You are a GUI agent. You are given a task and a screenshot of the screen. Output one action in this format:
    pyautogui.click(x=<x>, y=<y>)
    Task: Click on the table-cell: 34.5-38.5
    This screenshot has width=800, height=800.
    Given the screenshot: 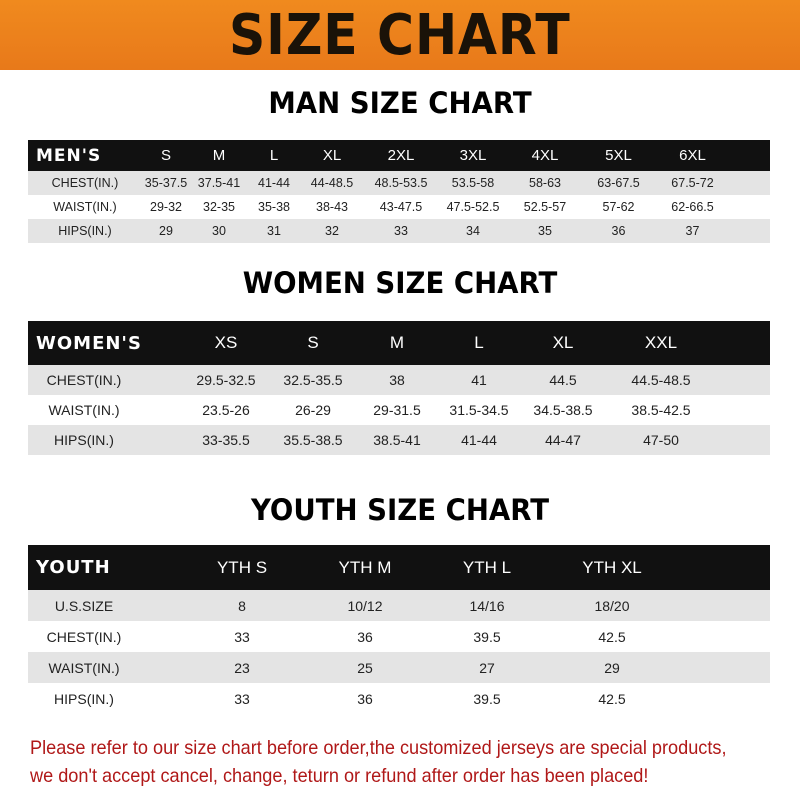 What is the action you would take?
    pyautogui.click(x=563, y=410)
    